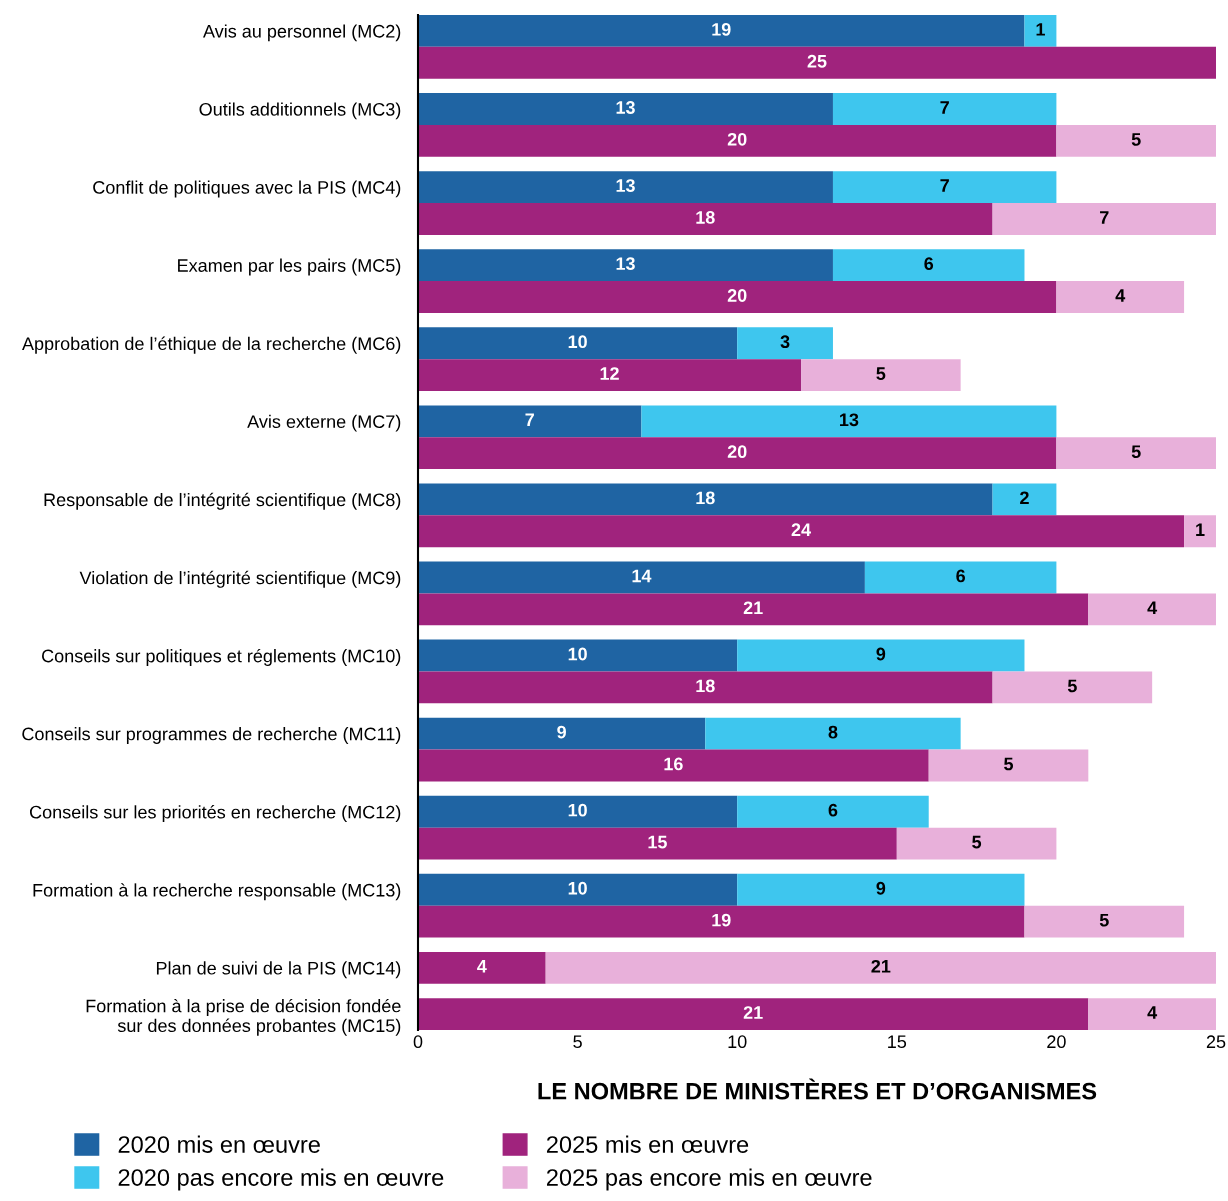  Describe the element at coordinates (418, 1042) in the screenshot. I see `x-tick-label: 0` at that location.